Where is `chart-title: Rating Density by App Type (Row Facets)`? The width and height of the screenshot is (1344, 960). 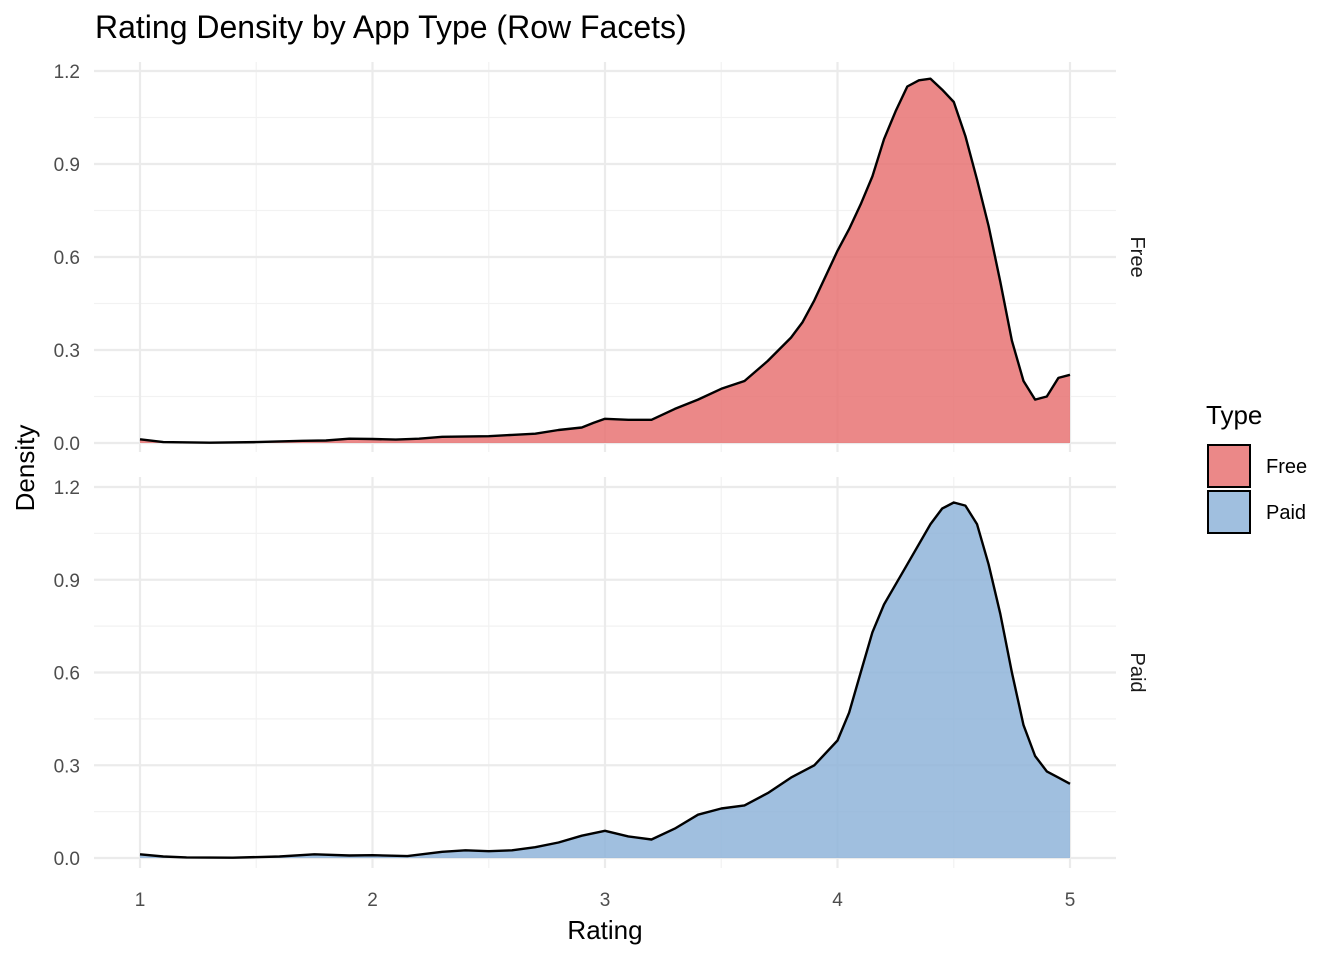 chart-title: Rating Density by App Type (Row Facets) is located at coordinates (391, 27).